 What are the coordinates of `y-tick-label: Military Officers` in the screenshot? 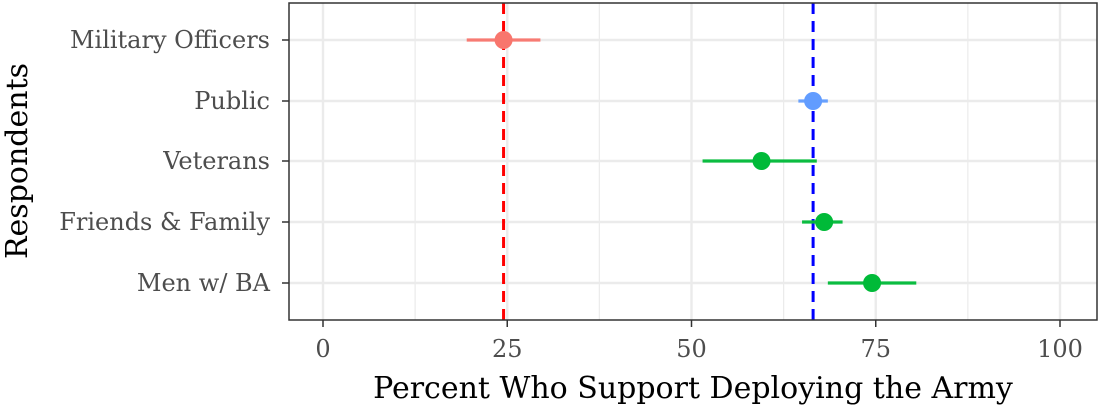 It's located at (170, 40).